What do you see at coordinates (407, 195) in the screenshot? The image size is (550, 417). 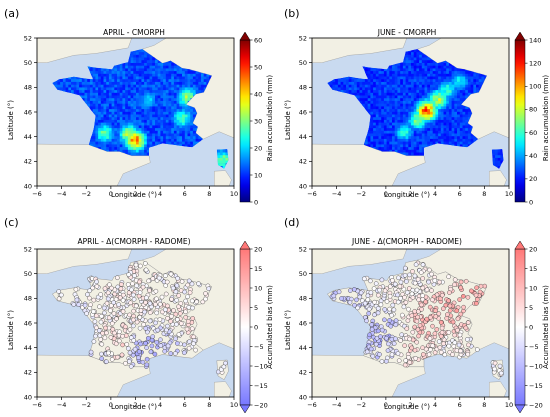 I see `panel-b-xlabel: Longitude (°)` at bounding box center [407, 195].